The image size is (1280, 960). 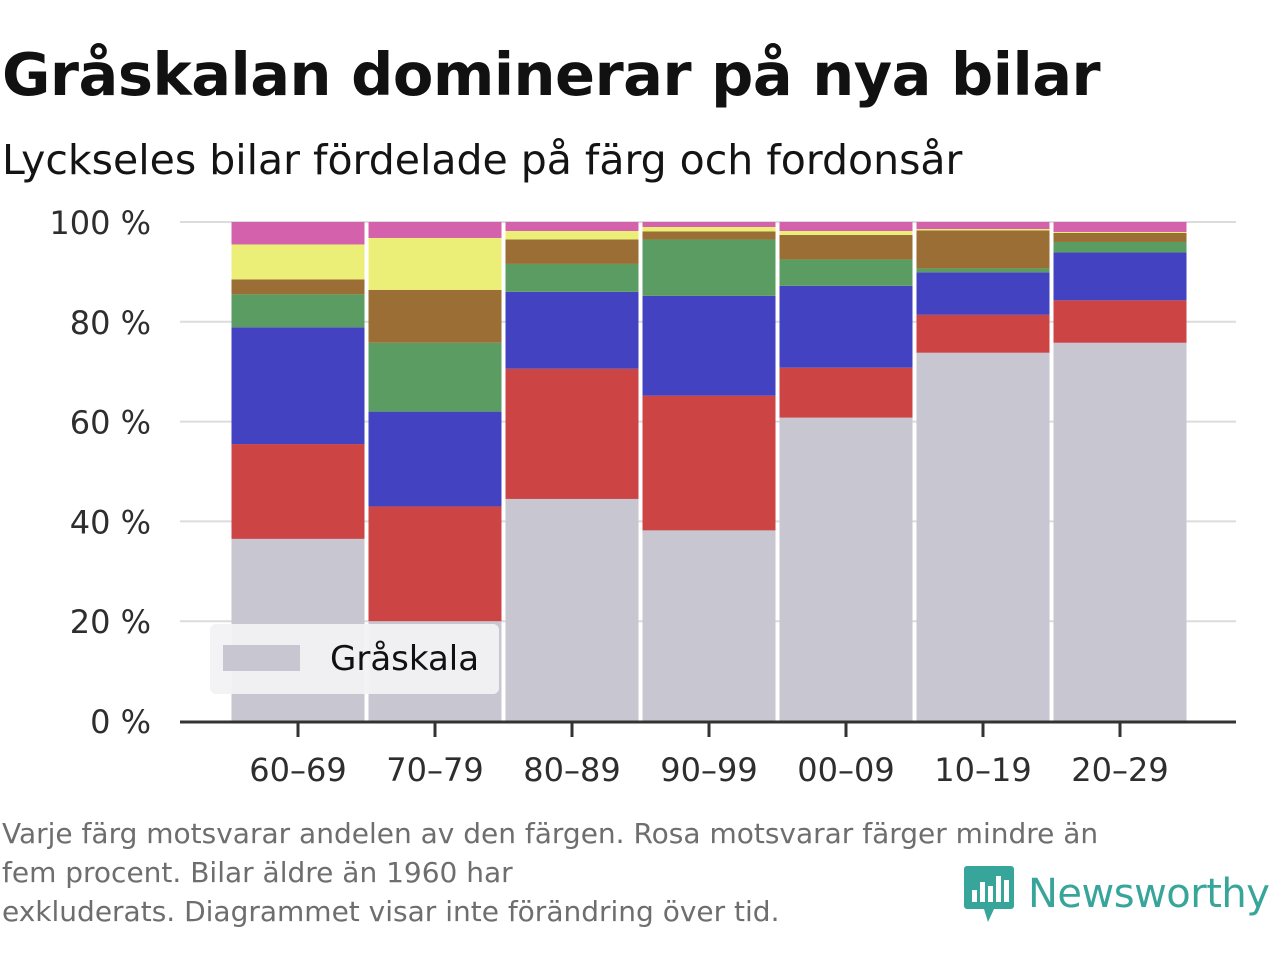 What do you see at coordinates (110, 522) in the screenshot?
I see `y-tick-label: 40 %` at bounding box center [110, 522].